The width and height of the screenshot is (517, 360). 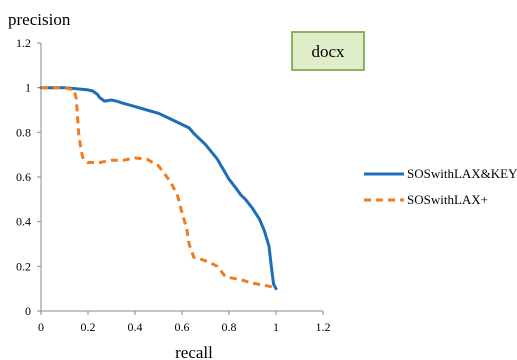 I want to click on annotation-text: docx, so click(x=328, y=51).